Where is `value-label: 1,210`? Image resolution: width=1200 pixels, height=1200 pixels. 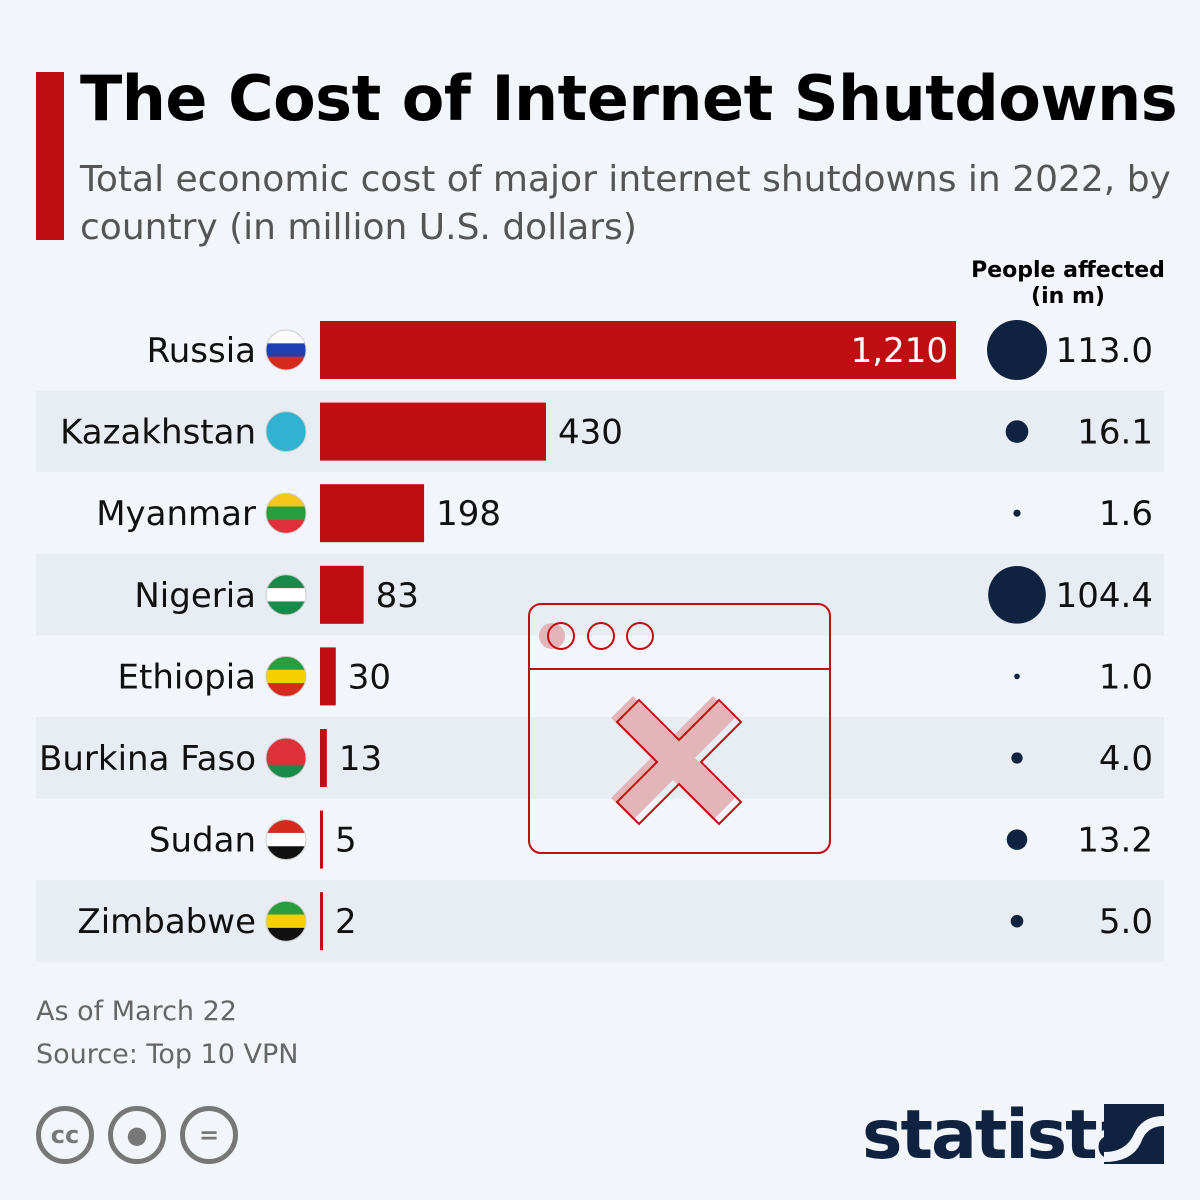 value-label: 1,210 is located at coordinates (899, 351).